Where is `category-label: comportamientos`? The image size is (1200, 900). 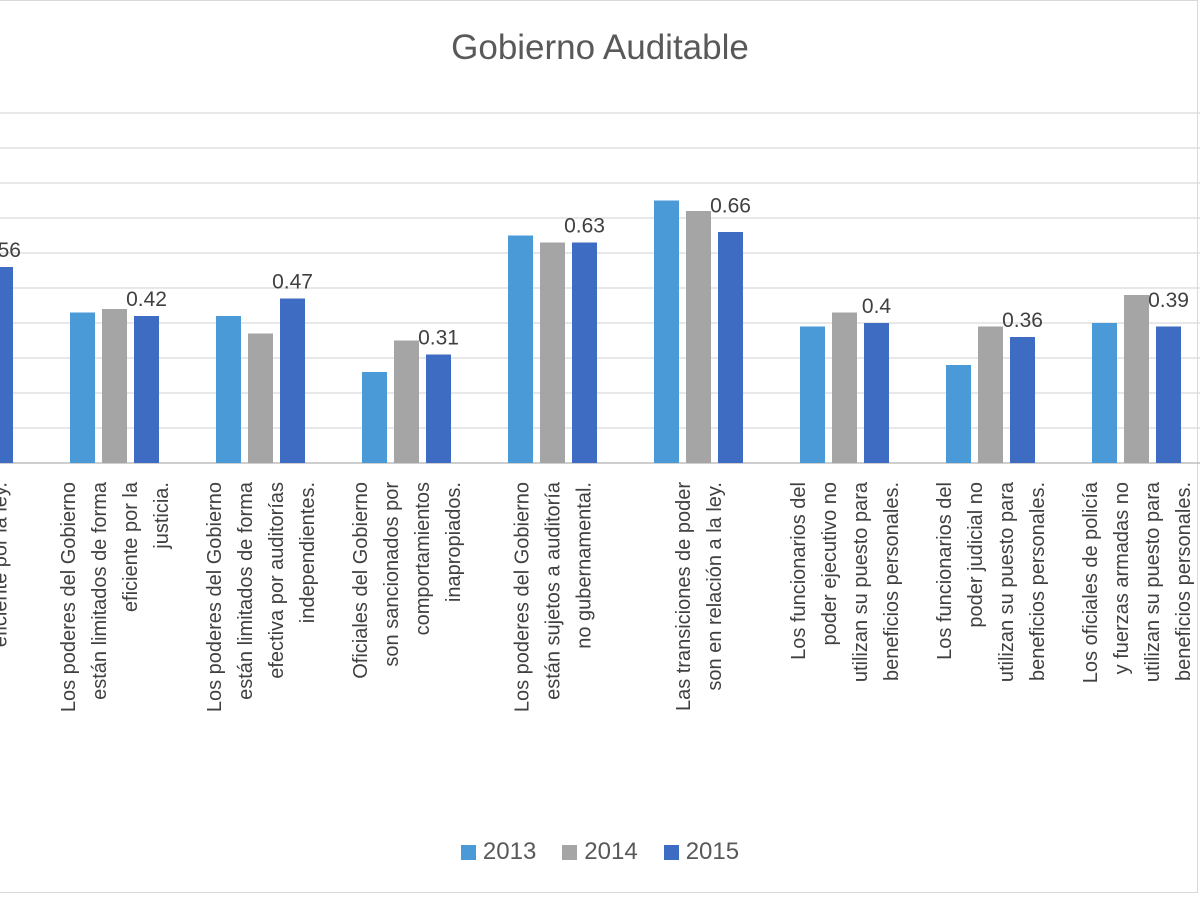 category-label: comportamientos is located at coordinates (423, 558).